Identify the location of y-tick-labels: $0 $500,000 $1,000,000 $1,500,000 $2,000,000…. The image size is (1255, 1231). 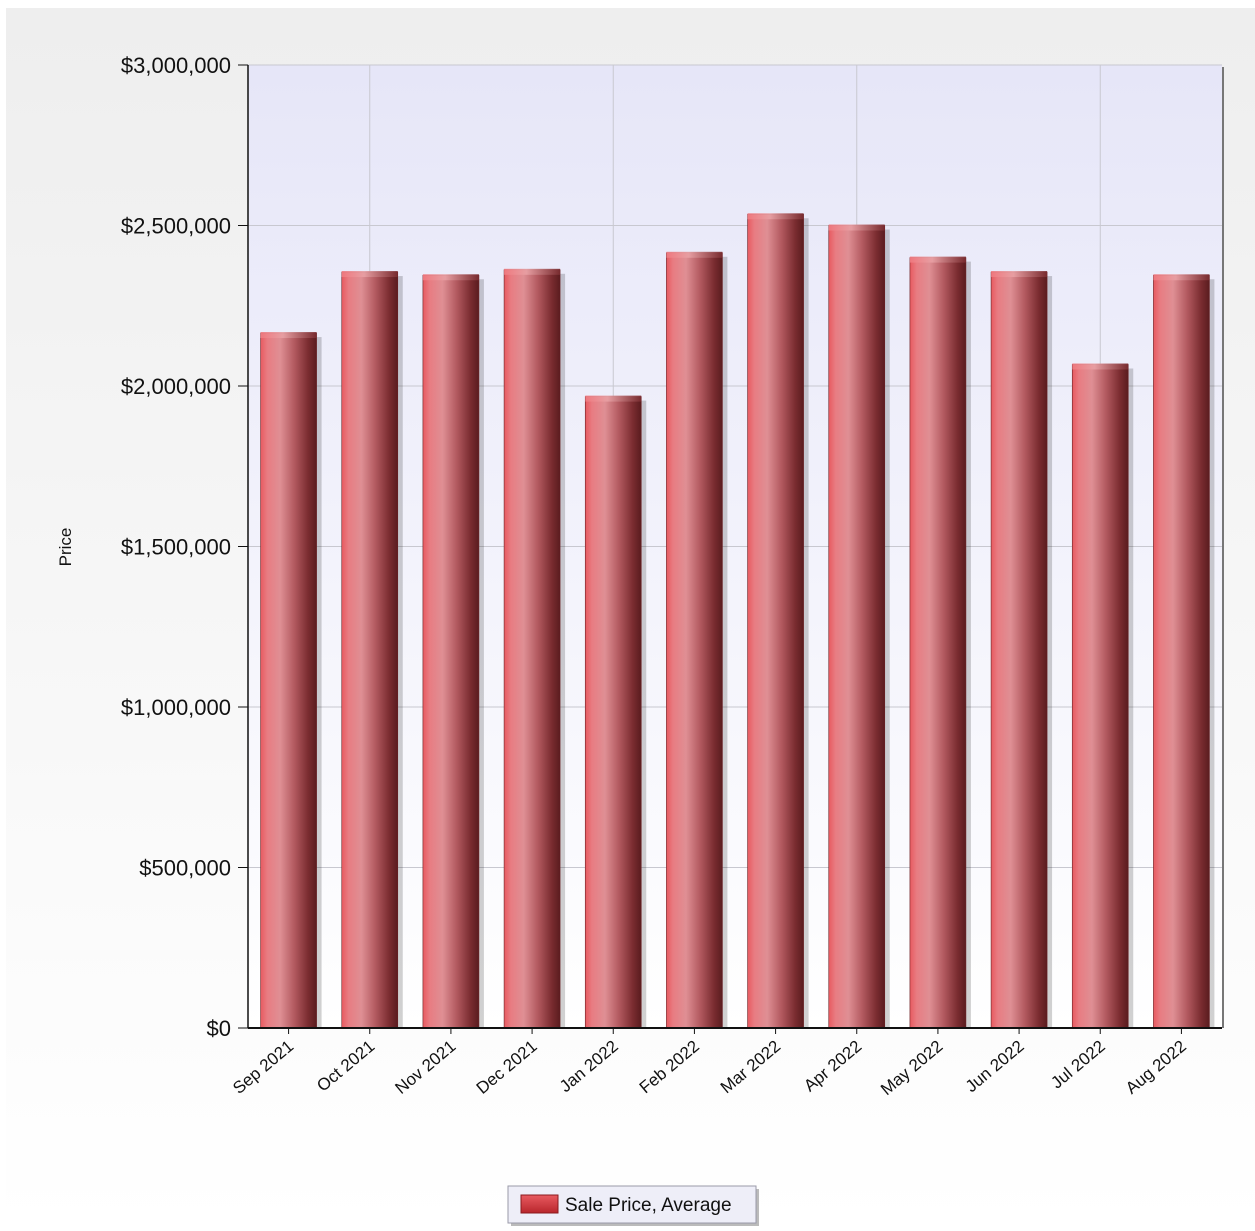
(176, 547).